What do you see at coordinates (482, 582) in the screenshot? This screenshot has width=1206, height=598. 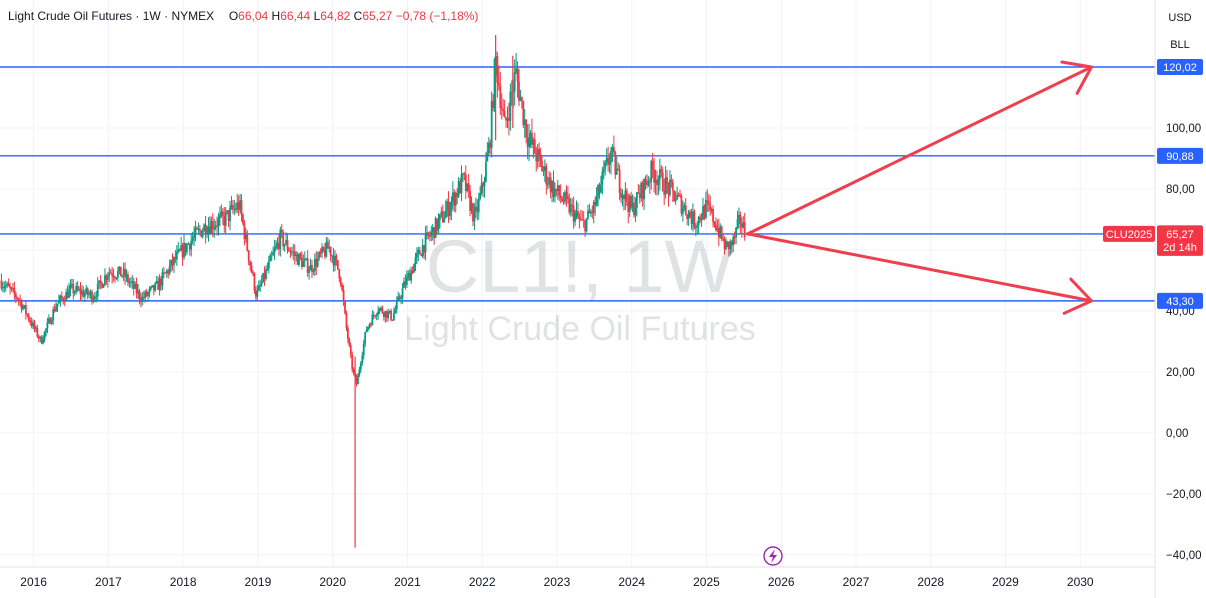 I see `x-tick-label: 2022` at bounding box center [482, 582].